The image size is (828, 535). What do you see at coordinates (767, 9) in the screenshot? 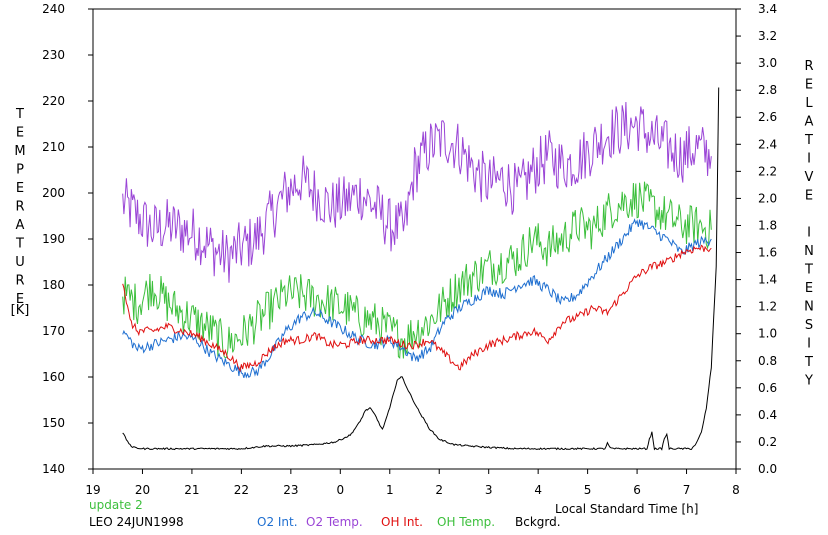
I see `right-tick-label: 3.4` at bounding box center [767, 9].